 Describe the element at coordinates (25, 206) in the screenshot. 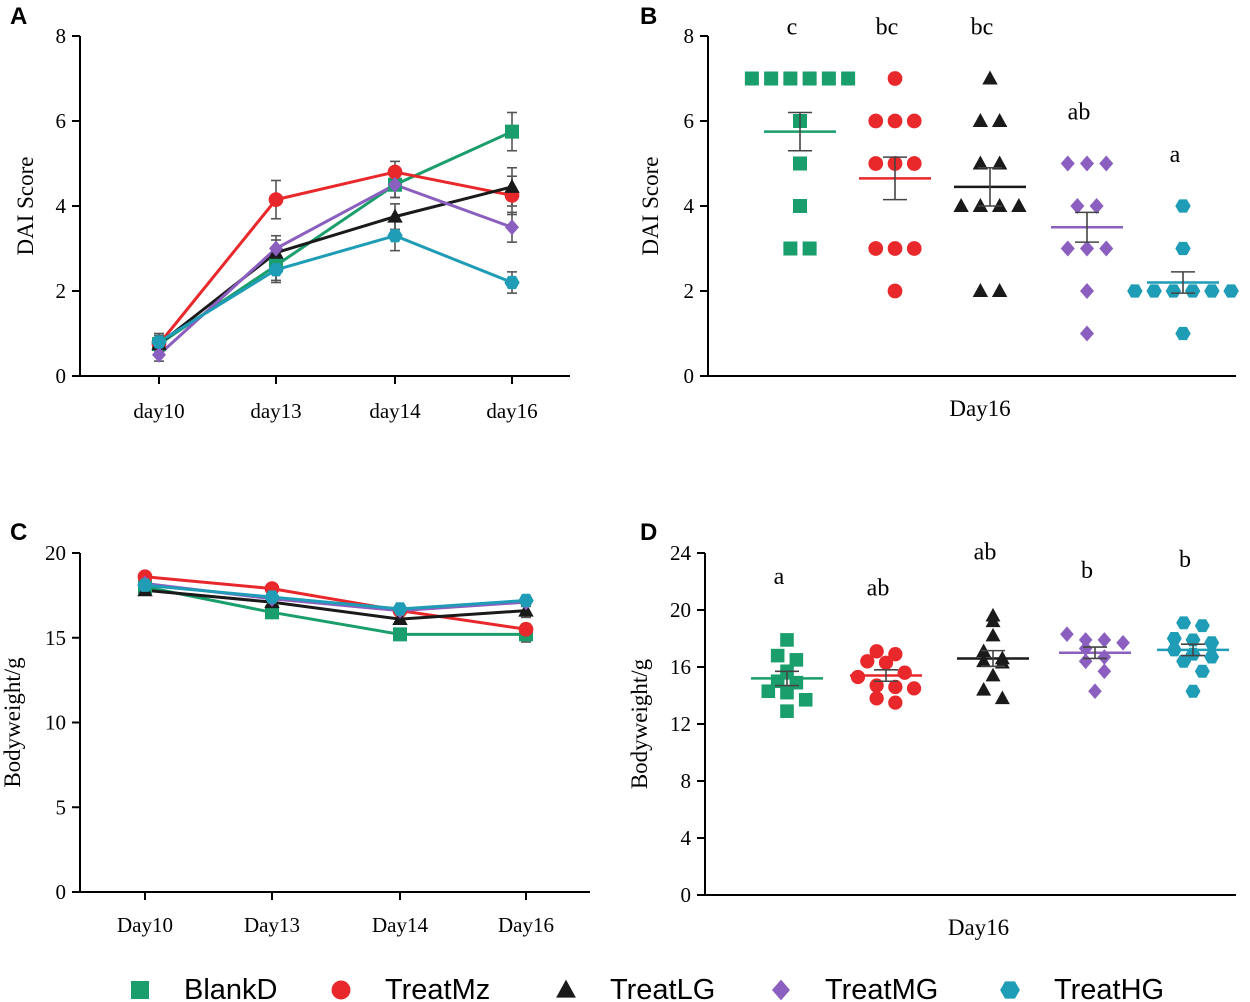

I see `y-axis-title-A: DAI Score` at that location.